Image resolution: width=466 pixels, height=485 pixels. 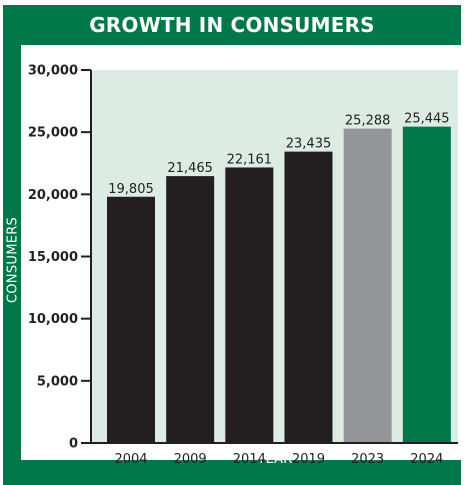 I want to click on x-tick-label: 2024, so click(x=426, y=459).